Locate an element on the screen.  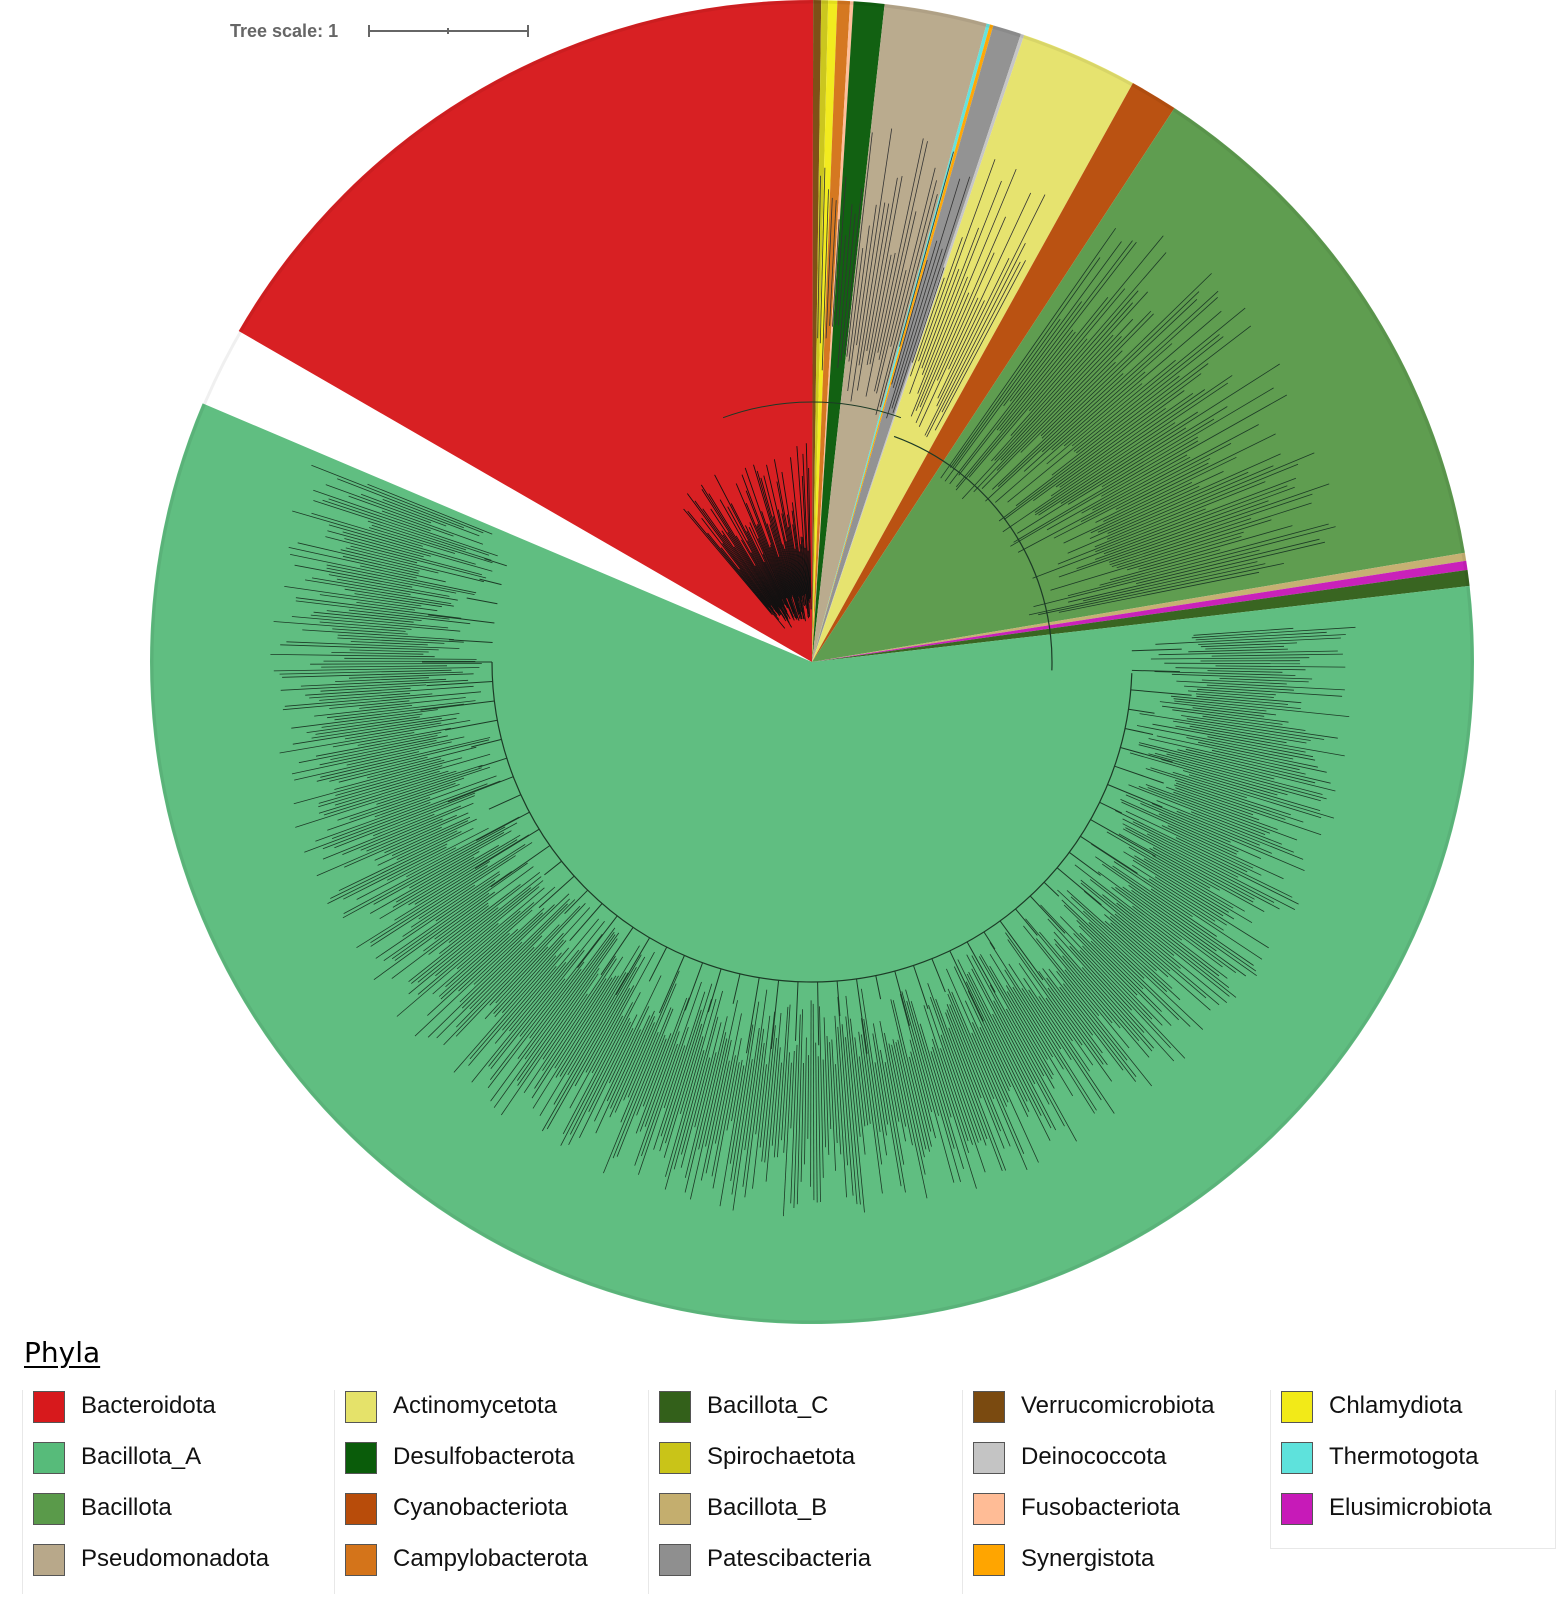
legend-label: Synergistota is located at coordinates (1088, 1558).